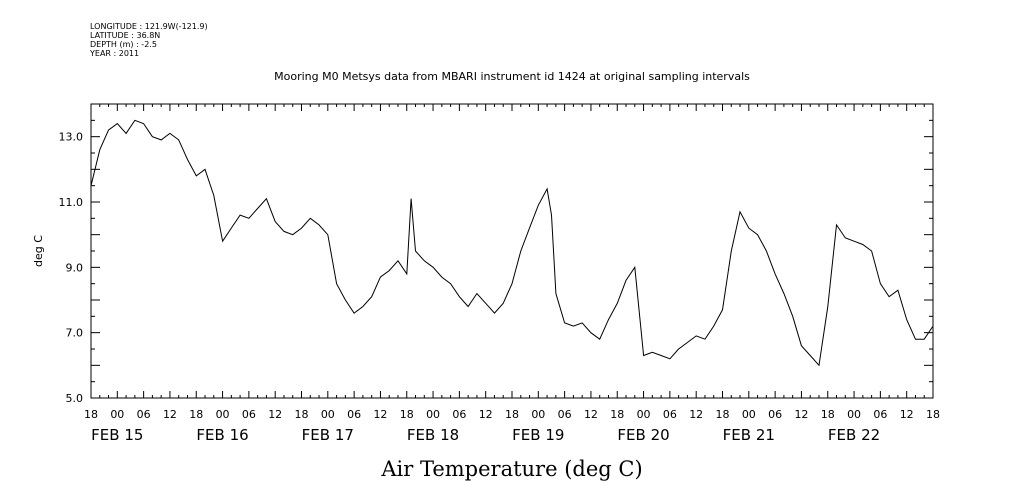 The width and height of the screenshot is (1009, 504). What do you see at coordinates (222, 435) in the screenshot?
I see `x-date-label: FEB 16` at bounding box center [222, 435].